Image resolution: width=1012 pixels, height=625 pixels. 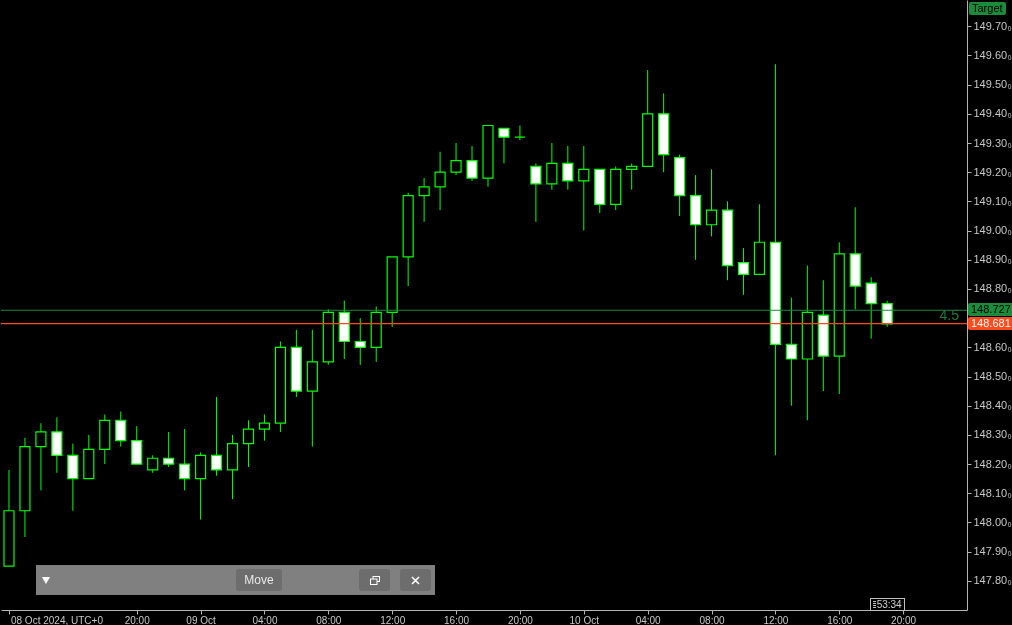 What do you see at coordinates (992, 171) in the screenshot?
I see `y-tick-label: 149.20₀` at bounding box center [992, 171].